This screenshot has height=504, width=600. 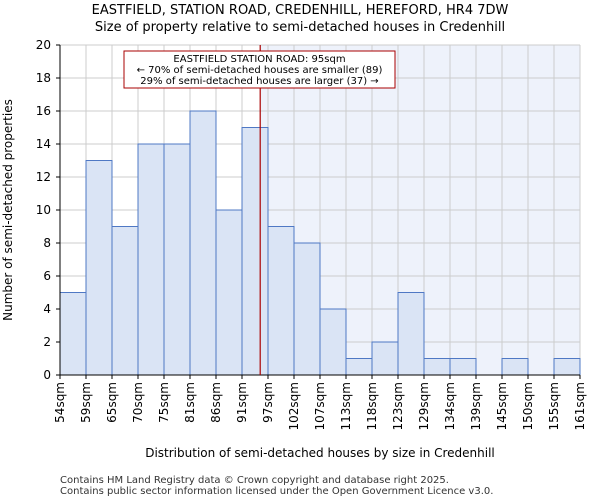 What do you see at coordinates (294, 406) in the screenshot?
I see `x-tick-label: 102sqm` at bounding box center [294, 406].